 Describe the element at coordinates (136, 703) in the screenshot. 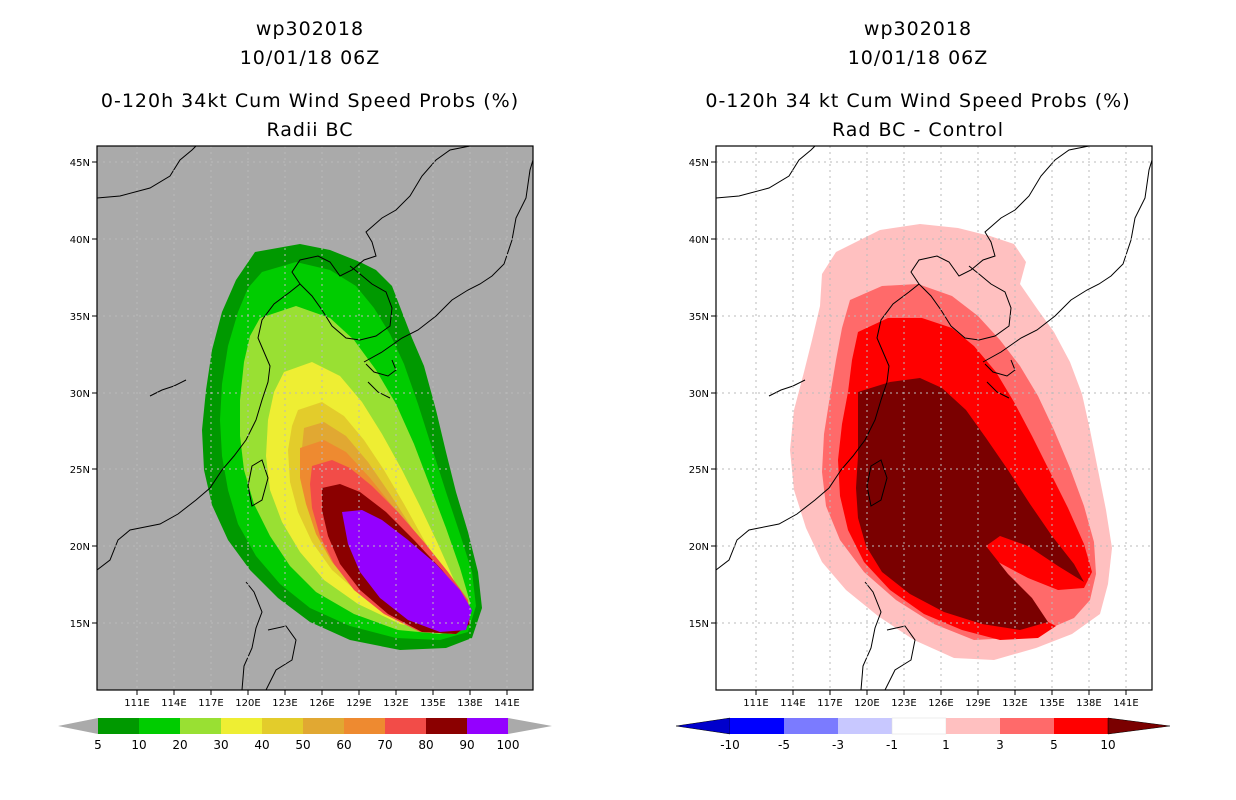

I see `lon-label: 111E` at that location.